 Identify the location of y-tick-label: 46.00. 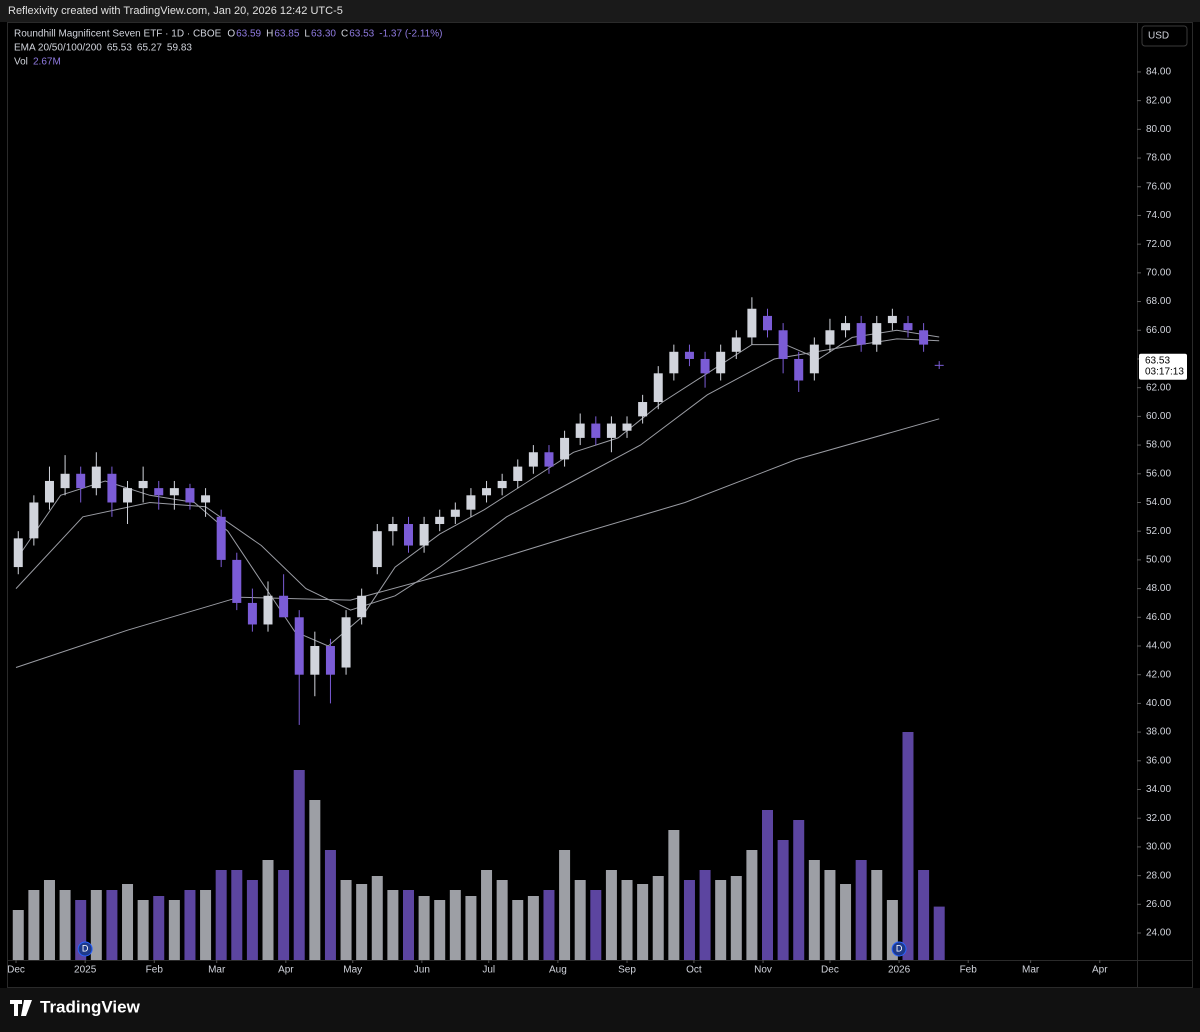
(1158, 617).